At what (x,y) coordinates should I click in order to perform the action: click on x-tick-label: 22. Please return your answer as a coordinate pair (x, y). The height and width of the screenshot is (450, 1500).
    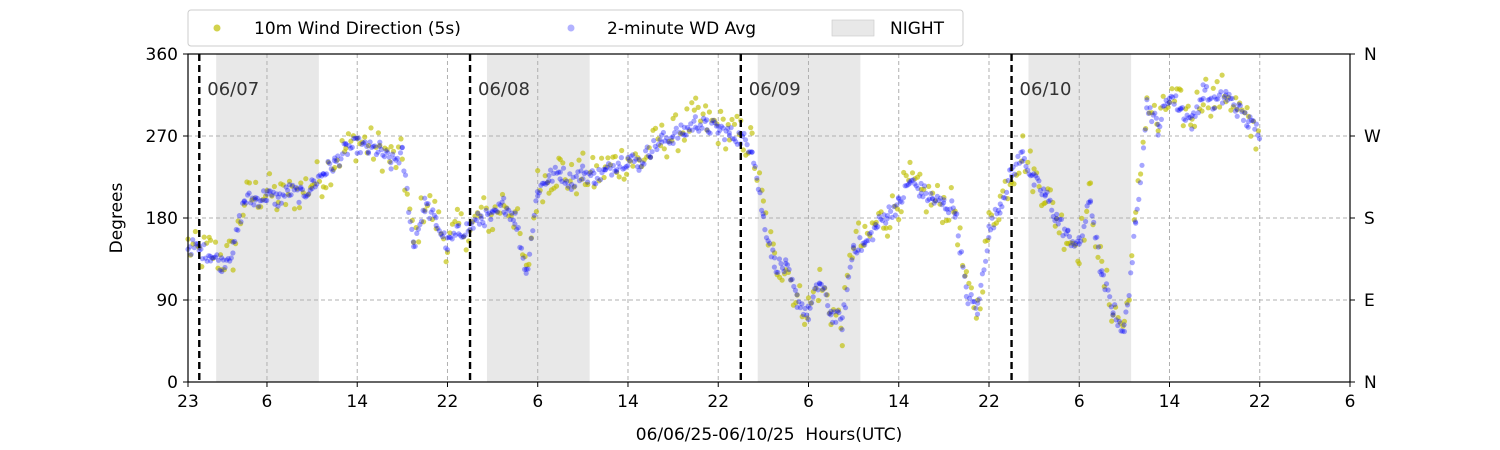
    Looking at the image, I should click on (1260, 402).